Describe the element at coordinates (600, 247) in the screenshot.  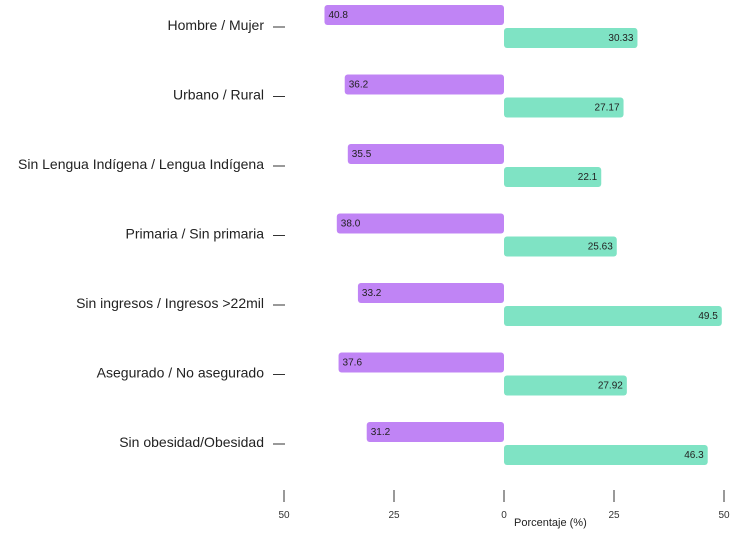
I see `bar-right-value: 25.63` at that location.